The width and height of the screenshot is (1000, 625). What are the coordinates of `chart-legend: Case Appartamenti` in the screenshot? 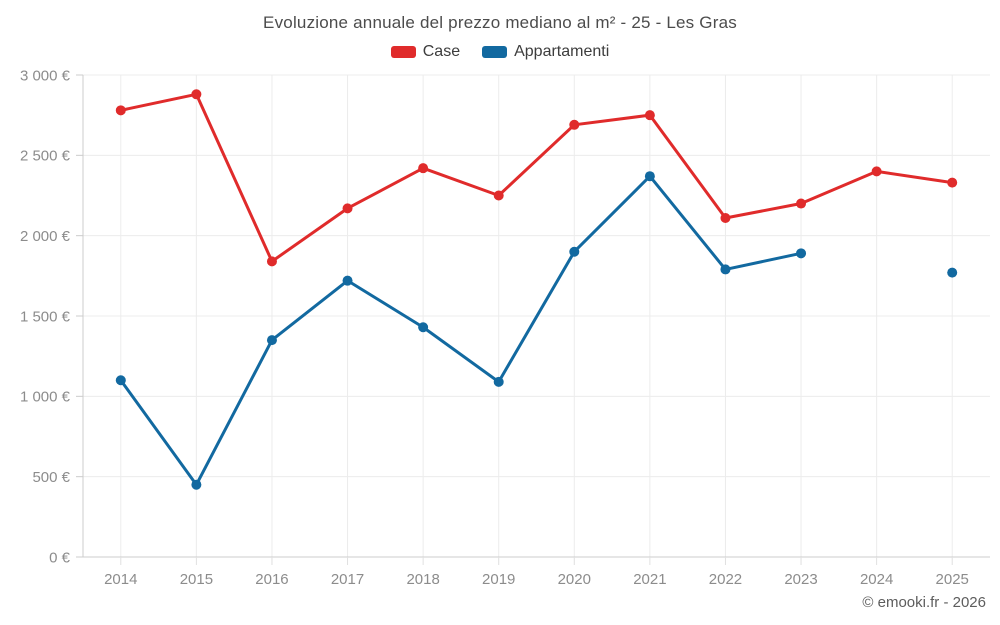 It's located at (500, 52).